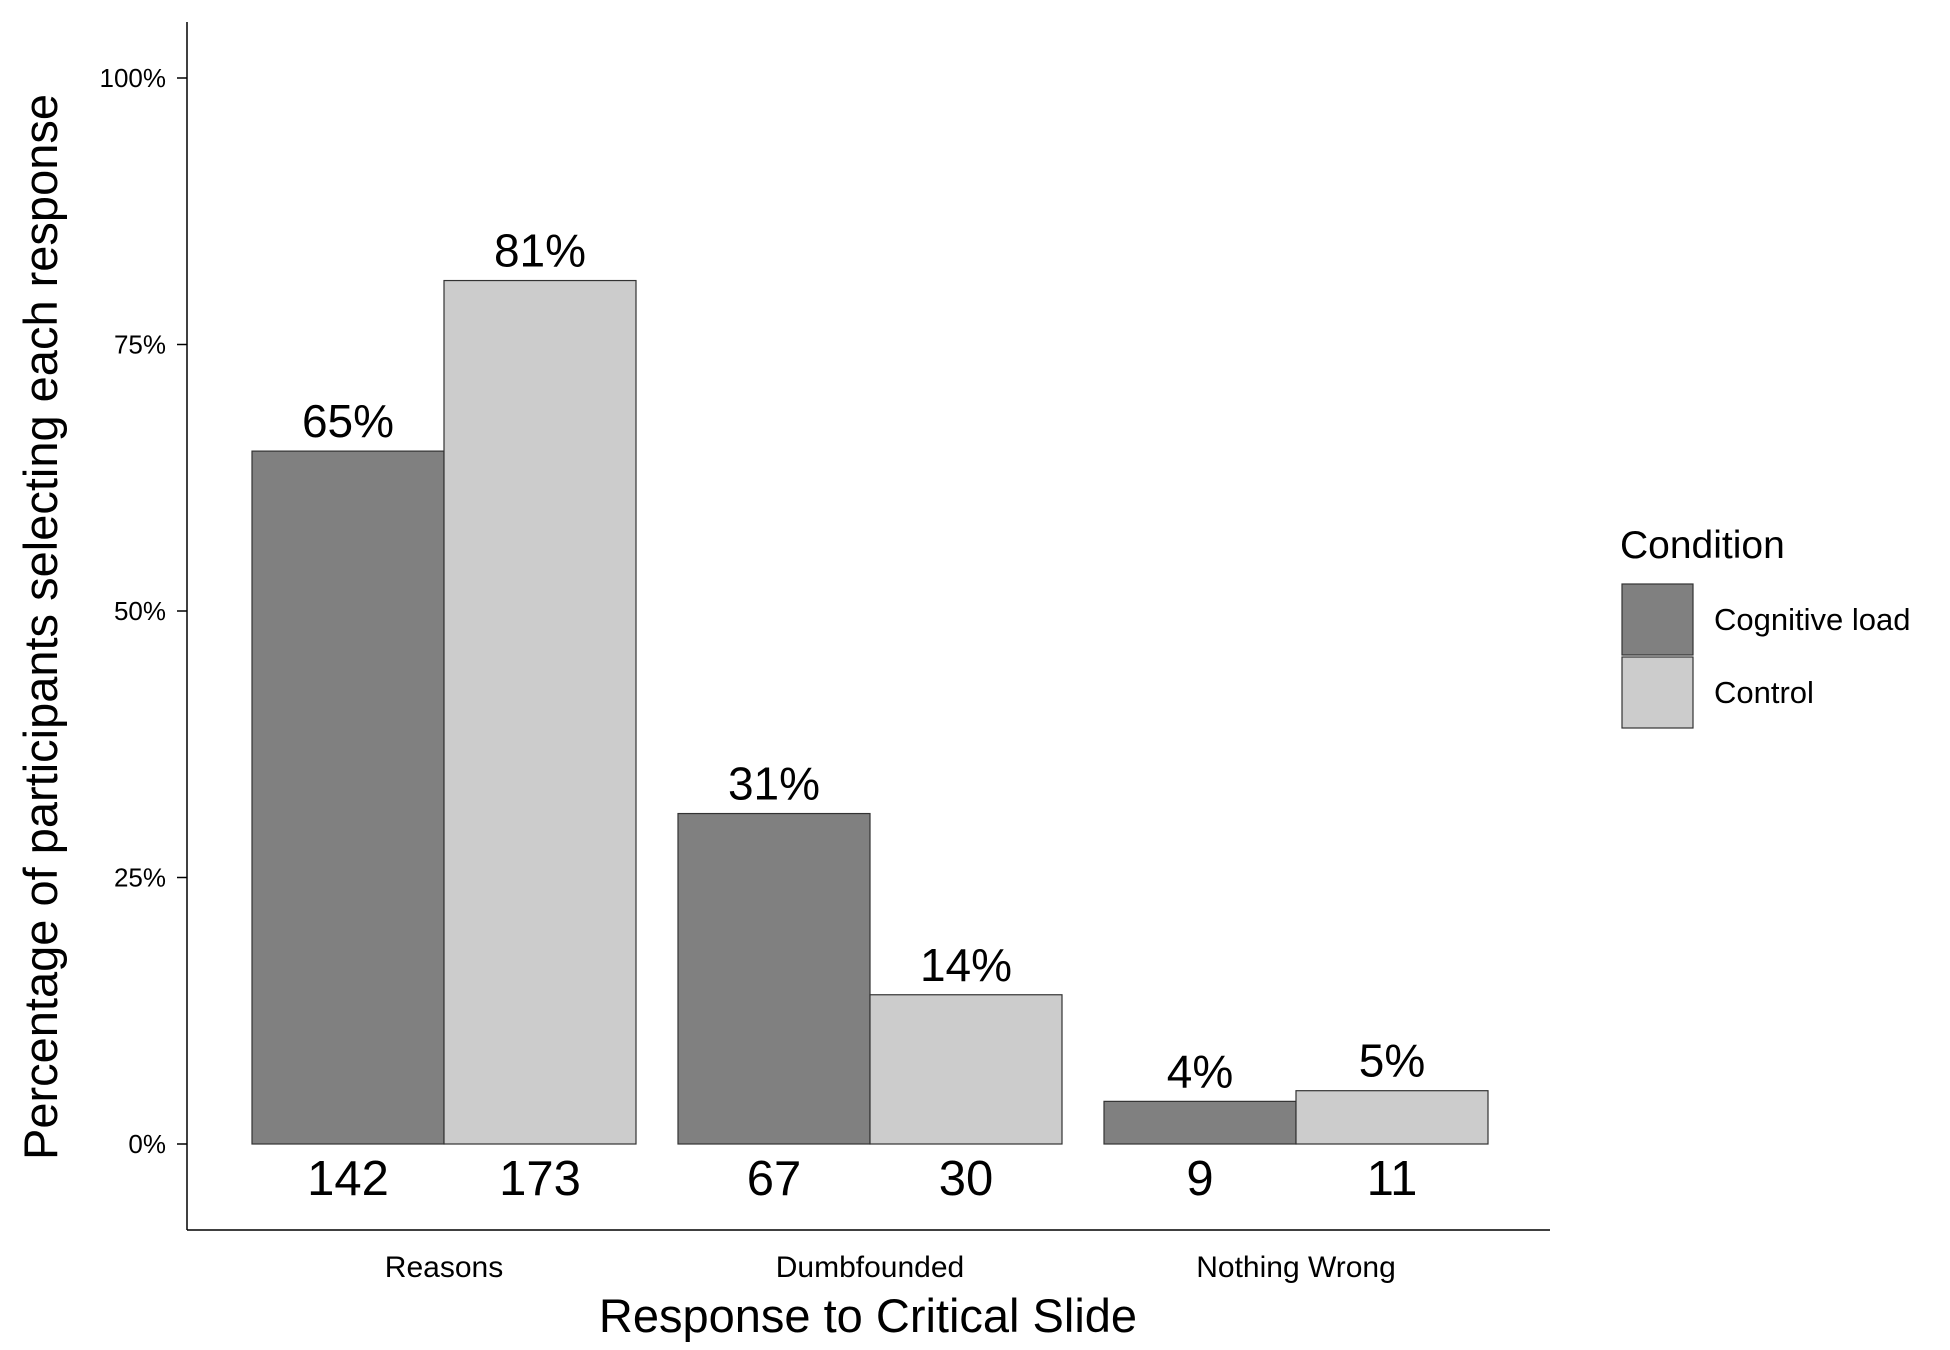 The width and height of the screenshot is (1950, 1350). I want to click on x-axis-title: Response to Critical Slide, so click(868, 1315).